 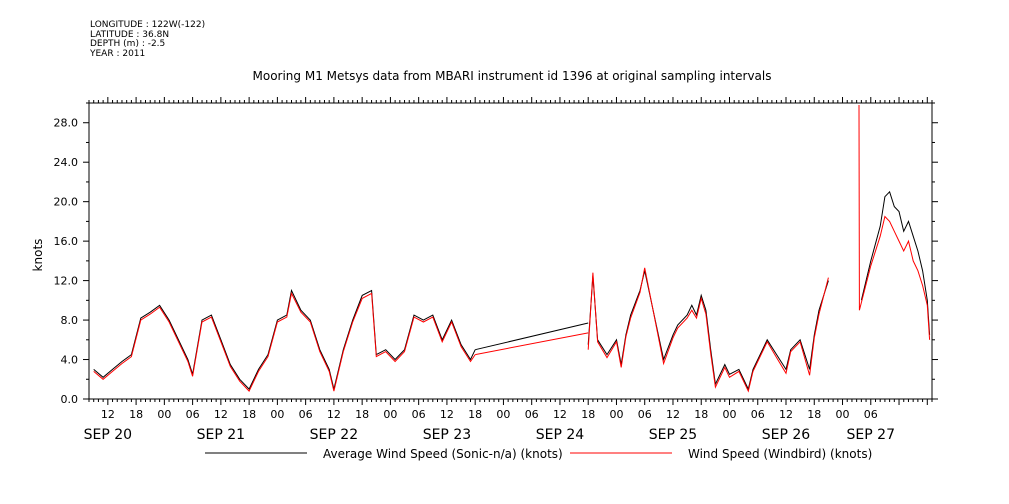 I want to click on x-day-label: SEP 26, so click(x=786, y=435).